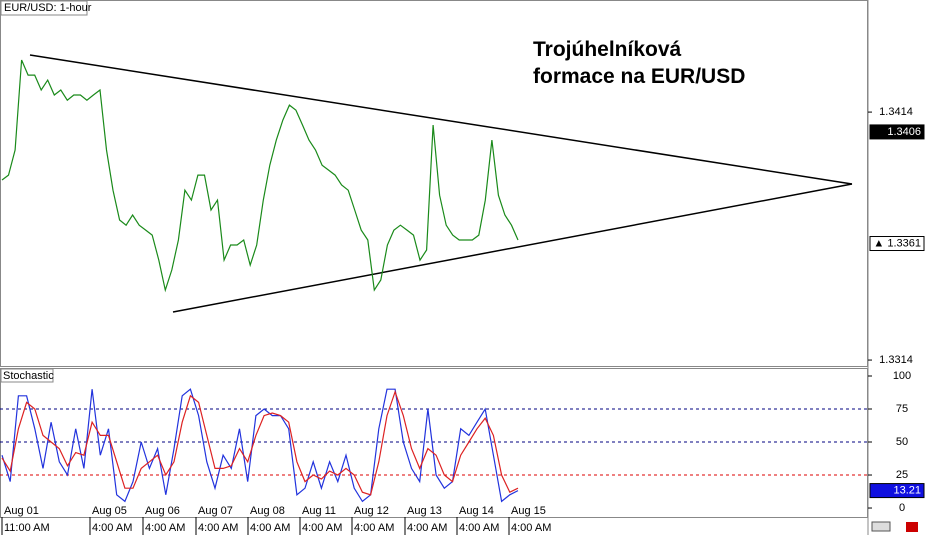 This screenshot has width=925, height=535. Describe the element at coordinates (902, 409) in the screenshot. I see `y-tick-label: 75` at that location.